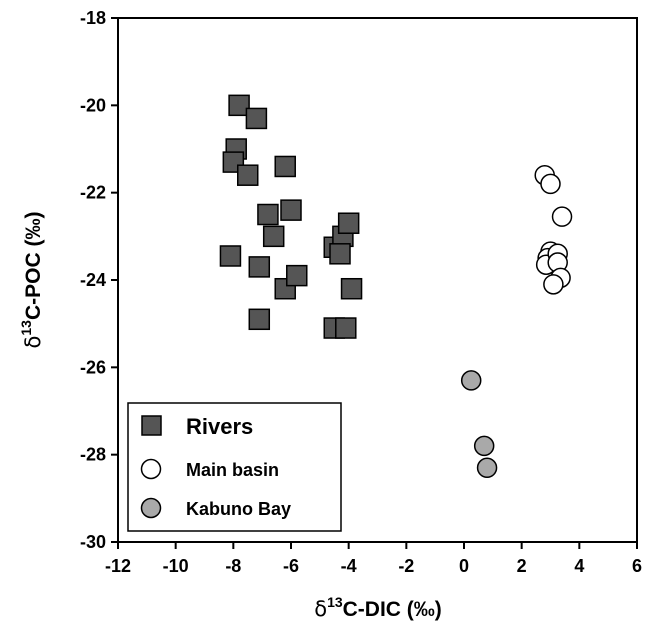 The width and height of the screenshot is (658, 636). Describe the element at coordinates (93, 367) in the screenshot. I see `y-tick-label: -26` at that location.